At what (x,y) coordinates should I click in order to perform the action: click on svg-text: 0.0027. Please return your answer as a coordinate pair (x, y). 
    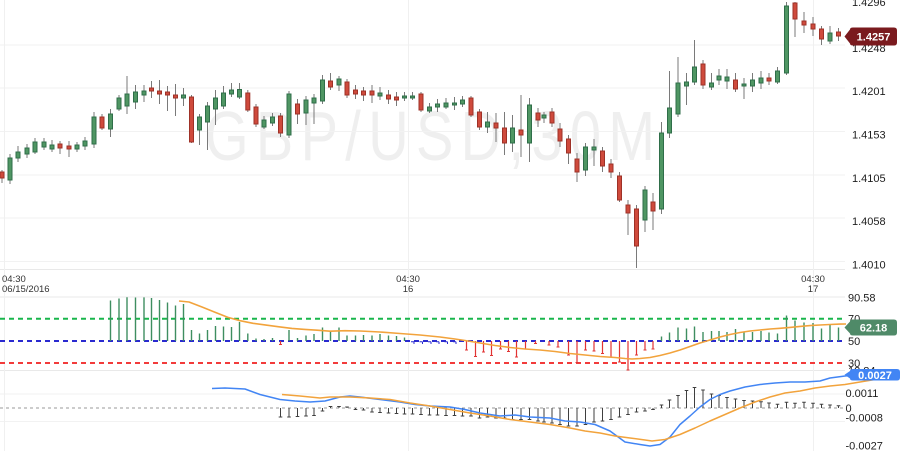
    Looking at the image, I should click on (875, 376).